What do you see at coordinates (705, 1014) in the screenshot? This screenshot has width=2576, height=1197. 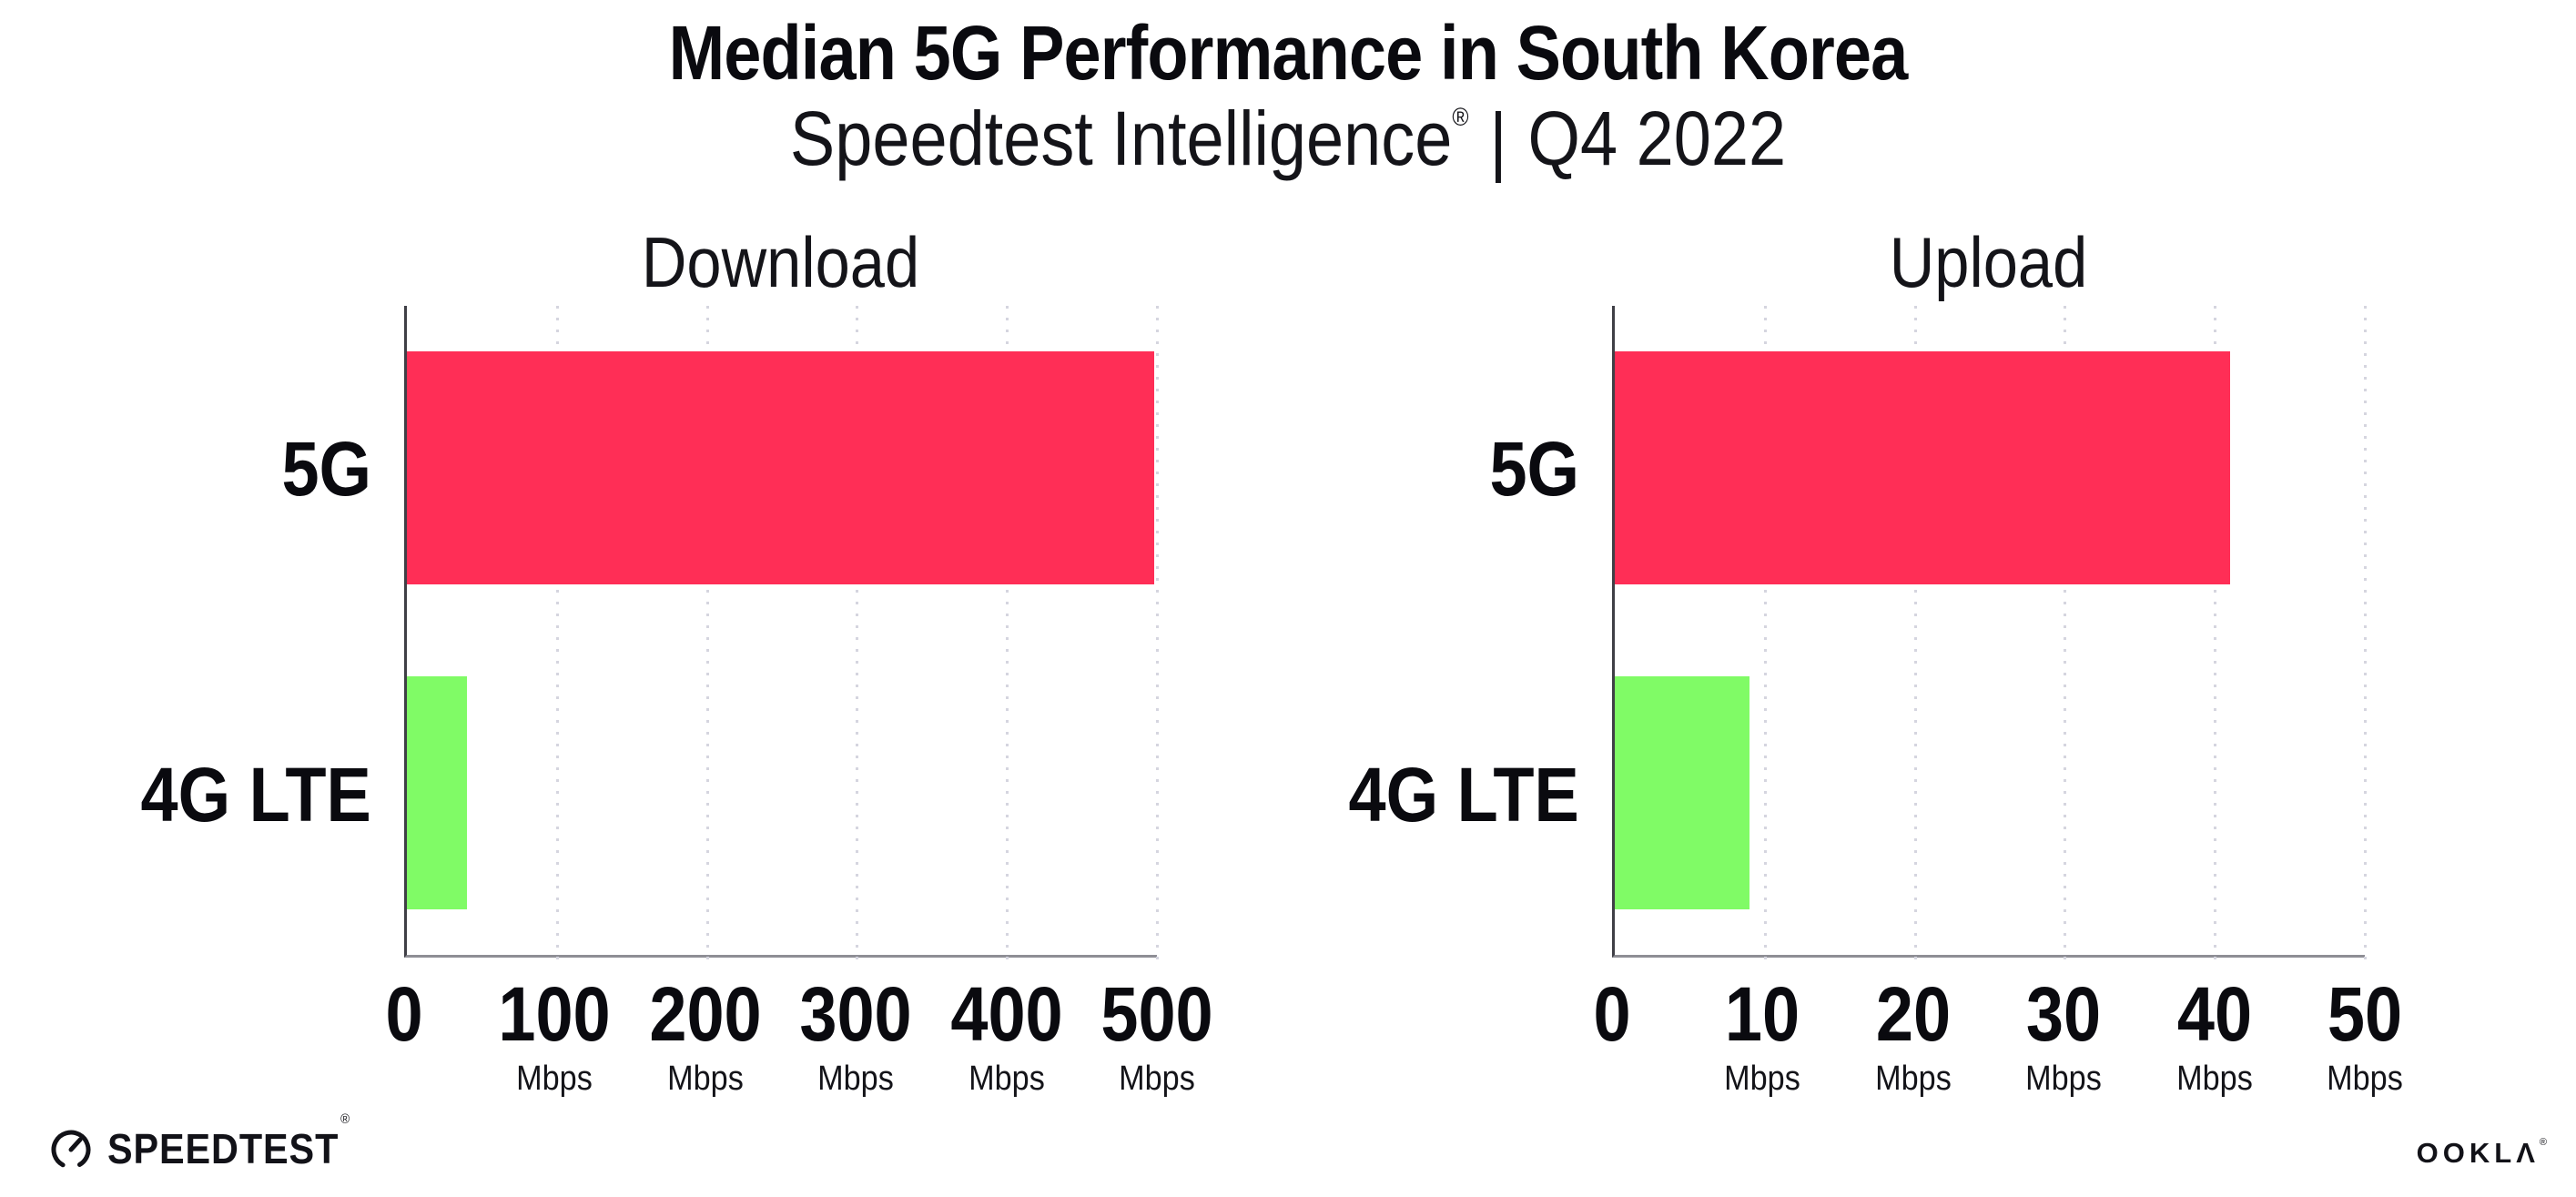 I see `tick-value: 200` at bounding box center [705, 1014].